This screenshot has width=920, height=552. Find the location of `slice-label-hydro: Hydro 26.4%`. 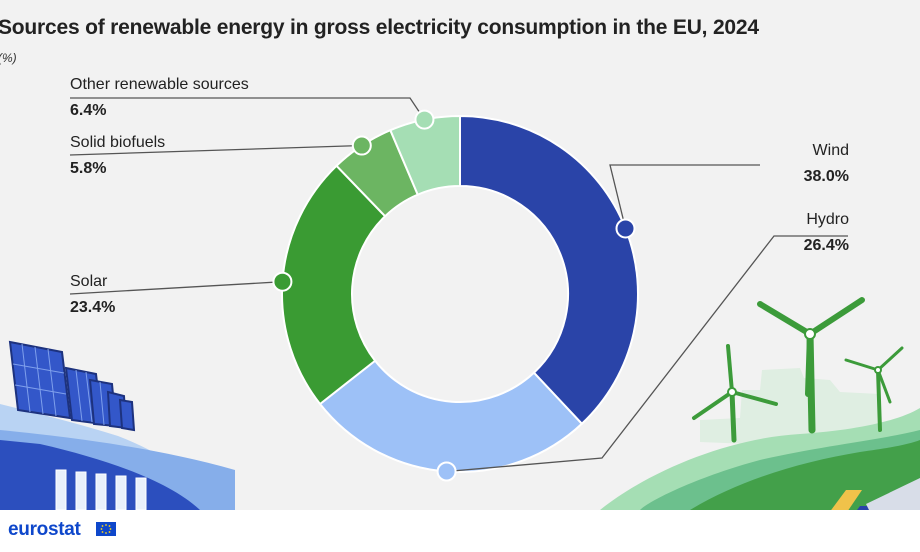

slice-label-hydro: Hydro 26.4% is located at coordinates (826, 233).